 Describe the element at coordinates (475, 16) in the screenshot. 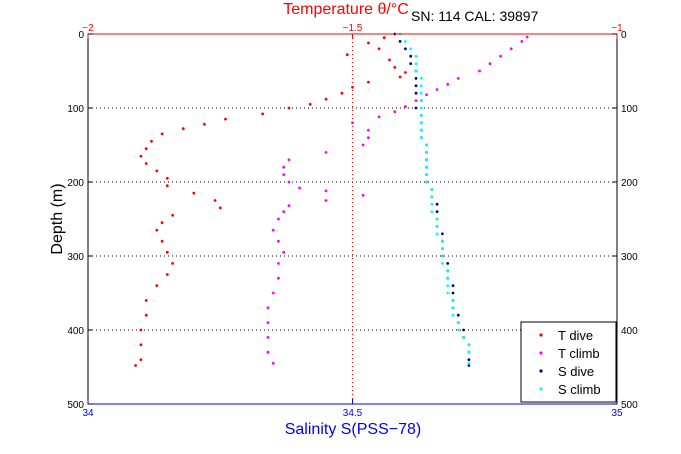

I see `annotation: SN: 114 CAL: 39897` at that location.